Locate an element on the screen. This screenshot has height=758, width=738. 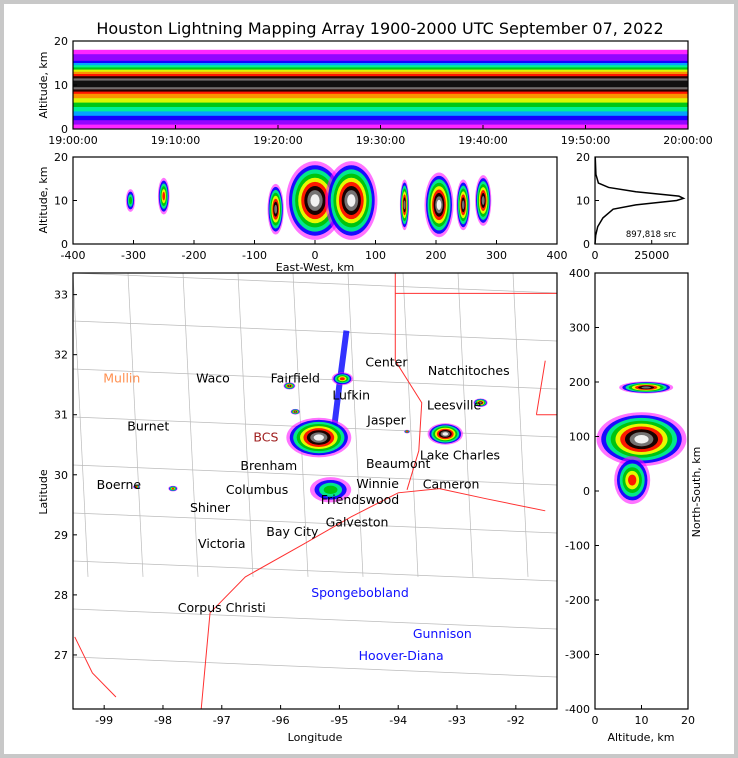
y-tick-label: 27 is located at coordinates (61, 655).